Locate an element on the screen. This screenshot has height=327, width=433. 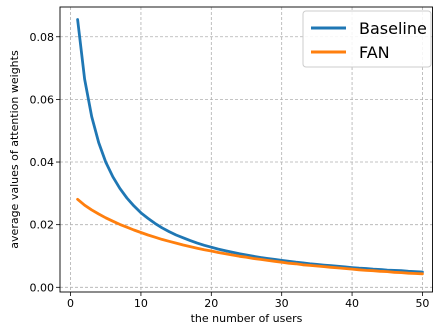
x-tick-label: 40 is located at coordinates (352, 303).